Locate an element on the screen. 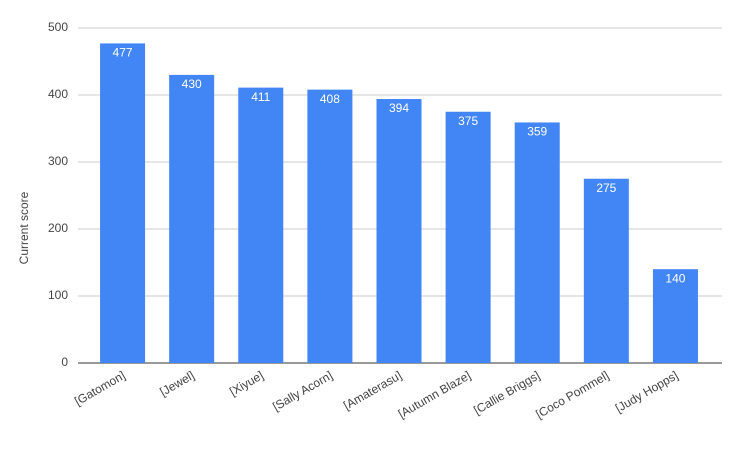 The image size is (744, 455). y-tick-label: 500 is located at coordinates (58, 27).